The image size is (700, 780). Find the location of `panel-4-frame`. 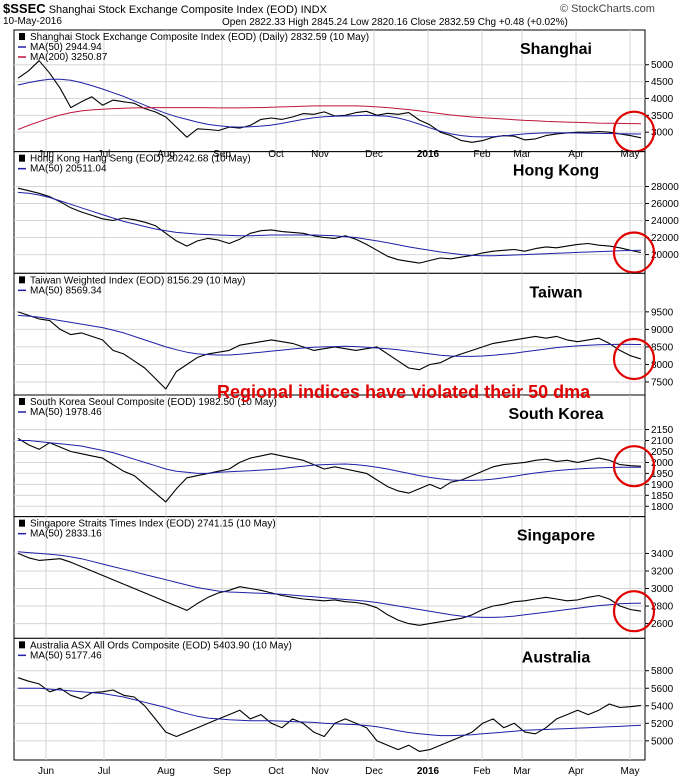

panel-4-frame is located at coordinates (329, 577).